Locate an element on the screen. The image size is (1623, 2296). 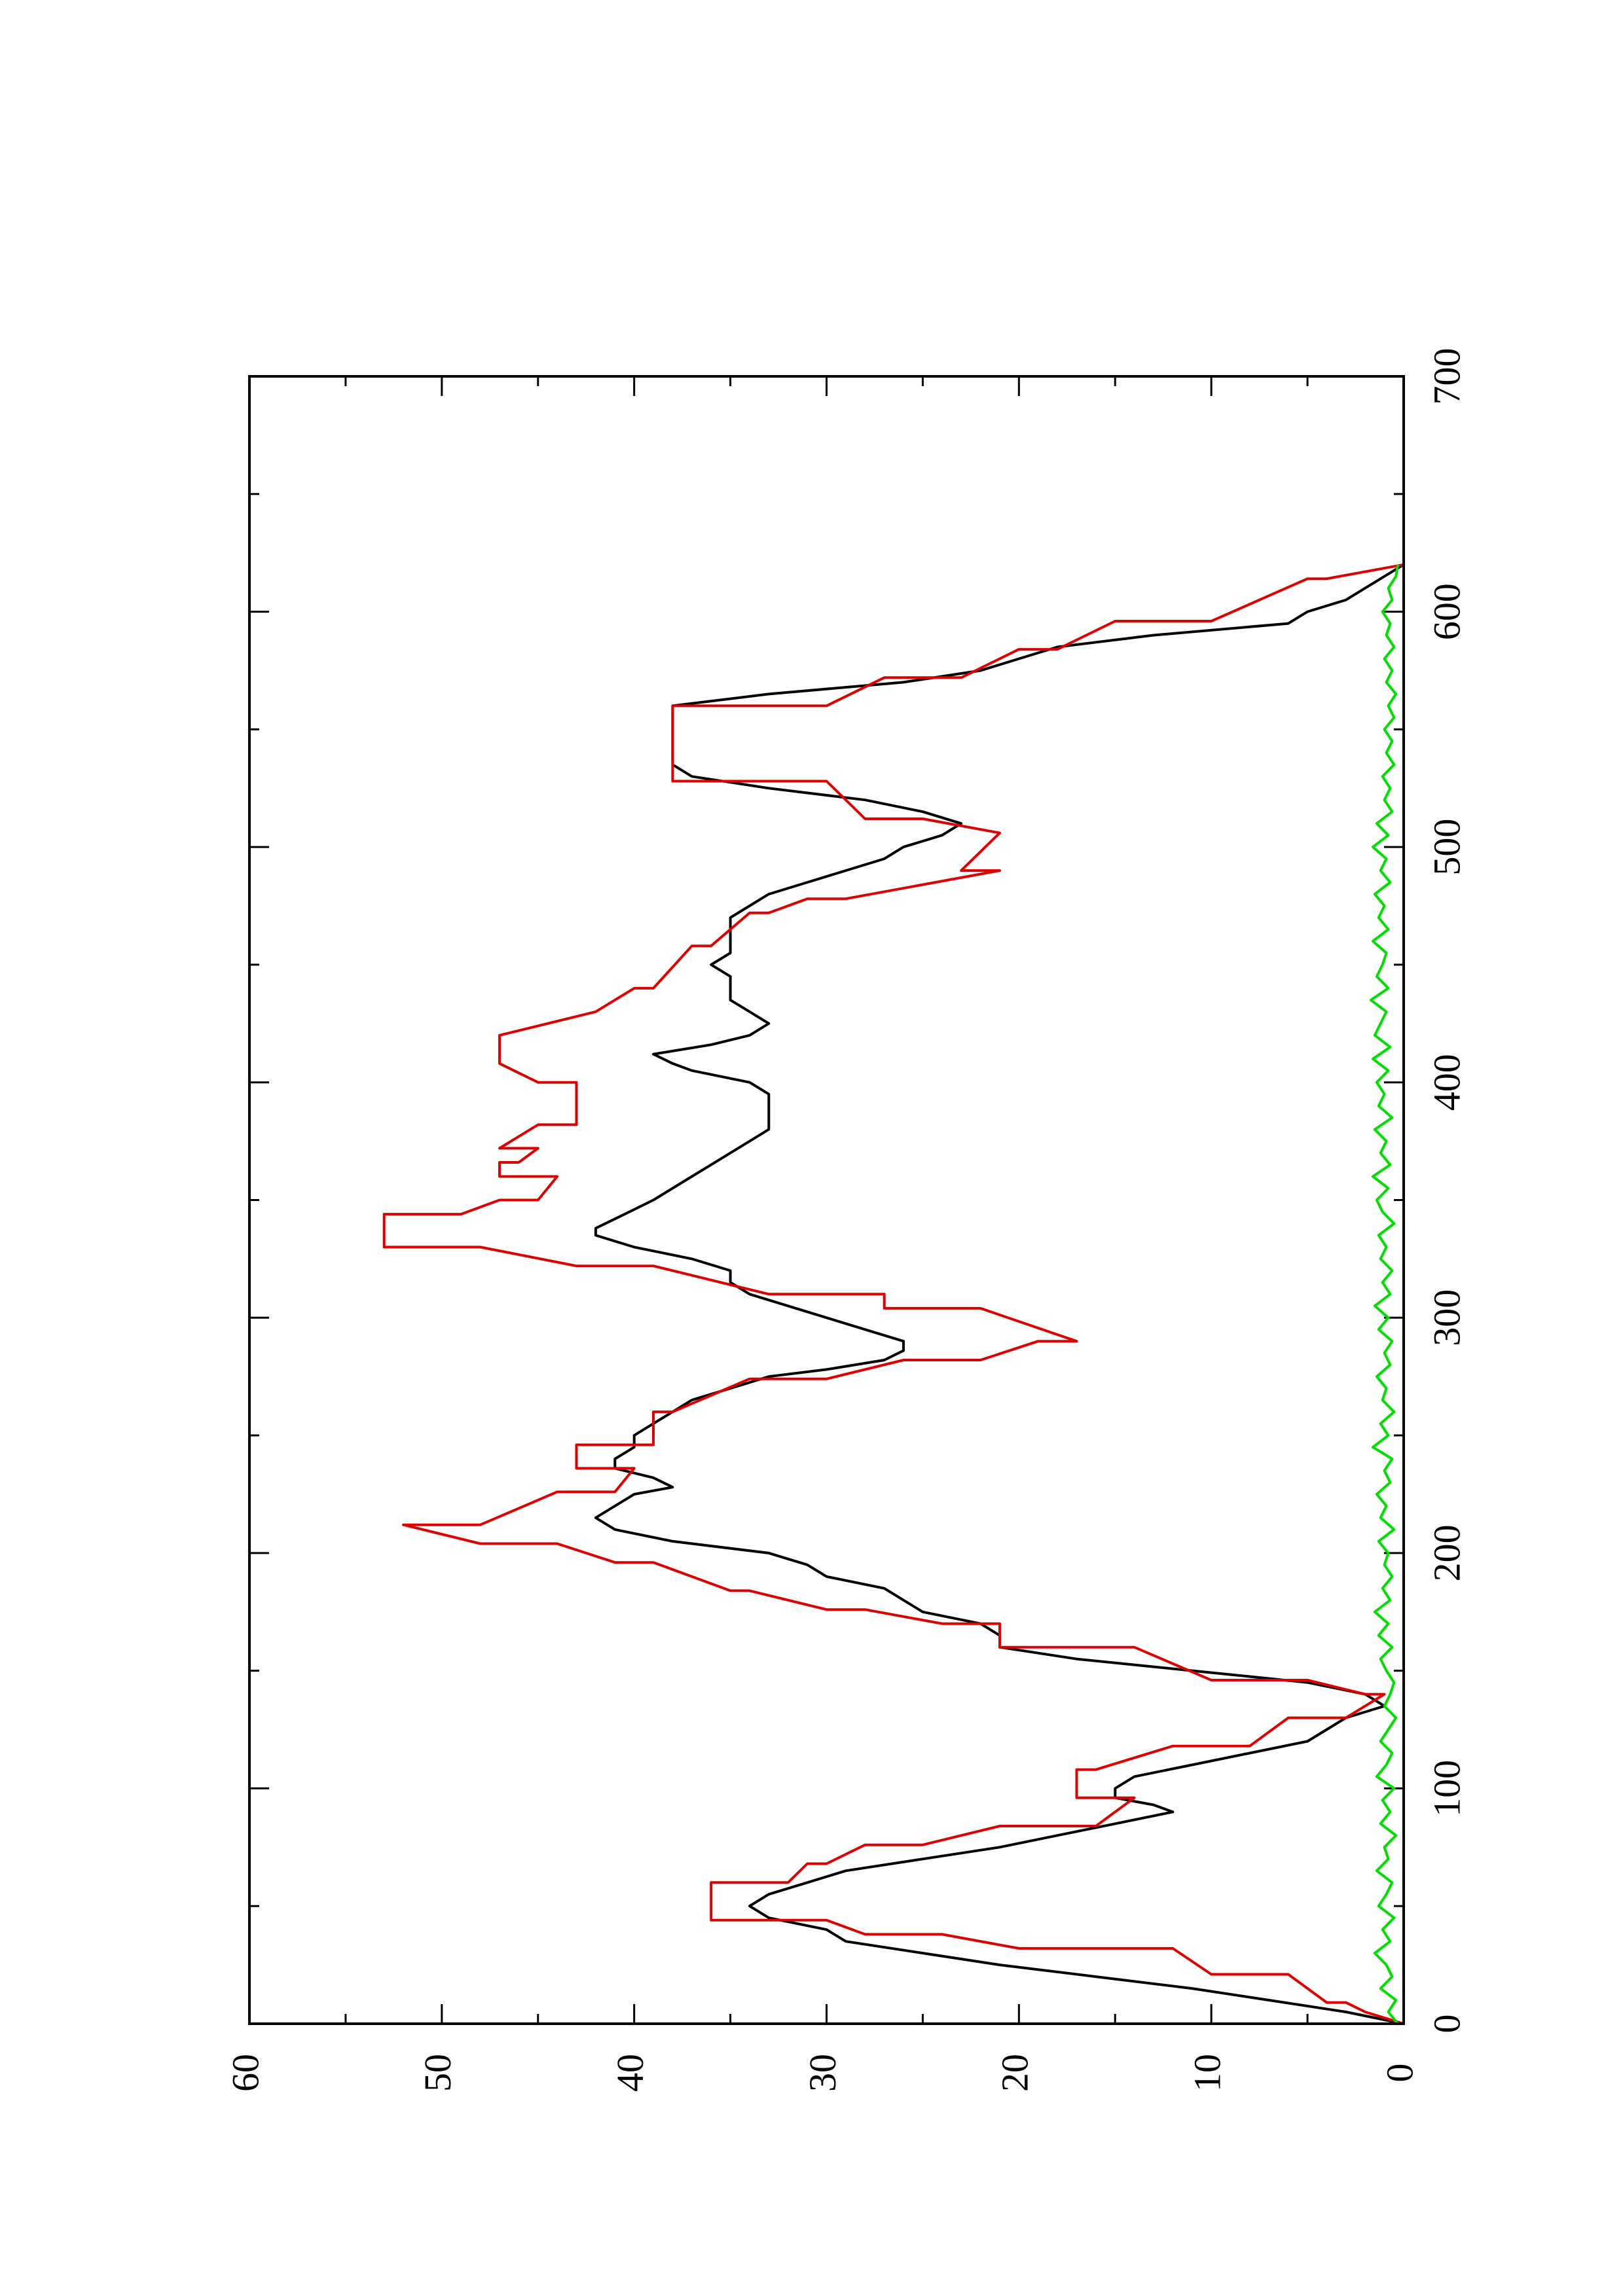
y-tick-label: 10 is located at coordinates (1207, 2073).